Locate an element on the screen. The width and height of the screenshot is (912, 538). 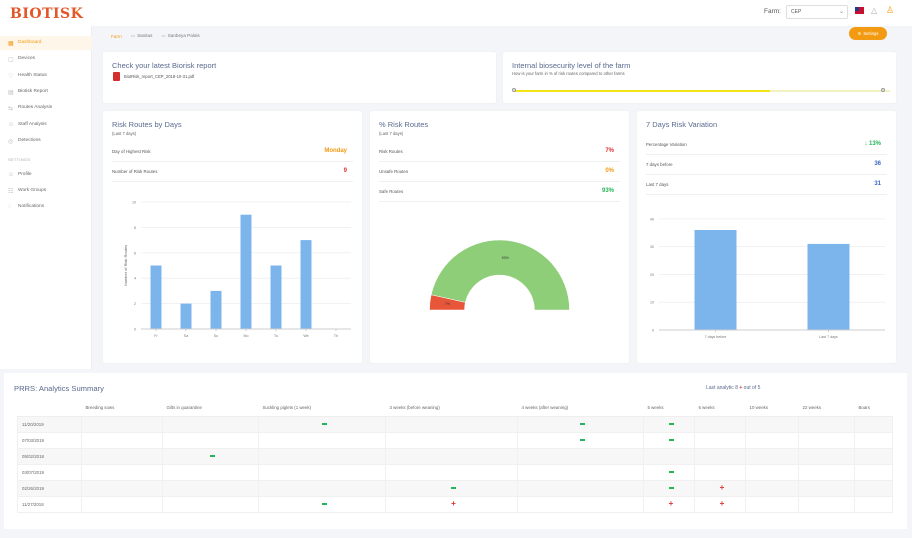
x-tick-label: Su is located at coordinates (216, 336).